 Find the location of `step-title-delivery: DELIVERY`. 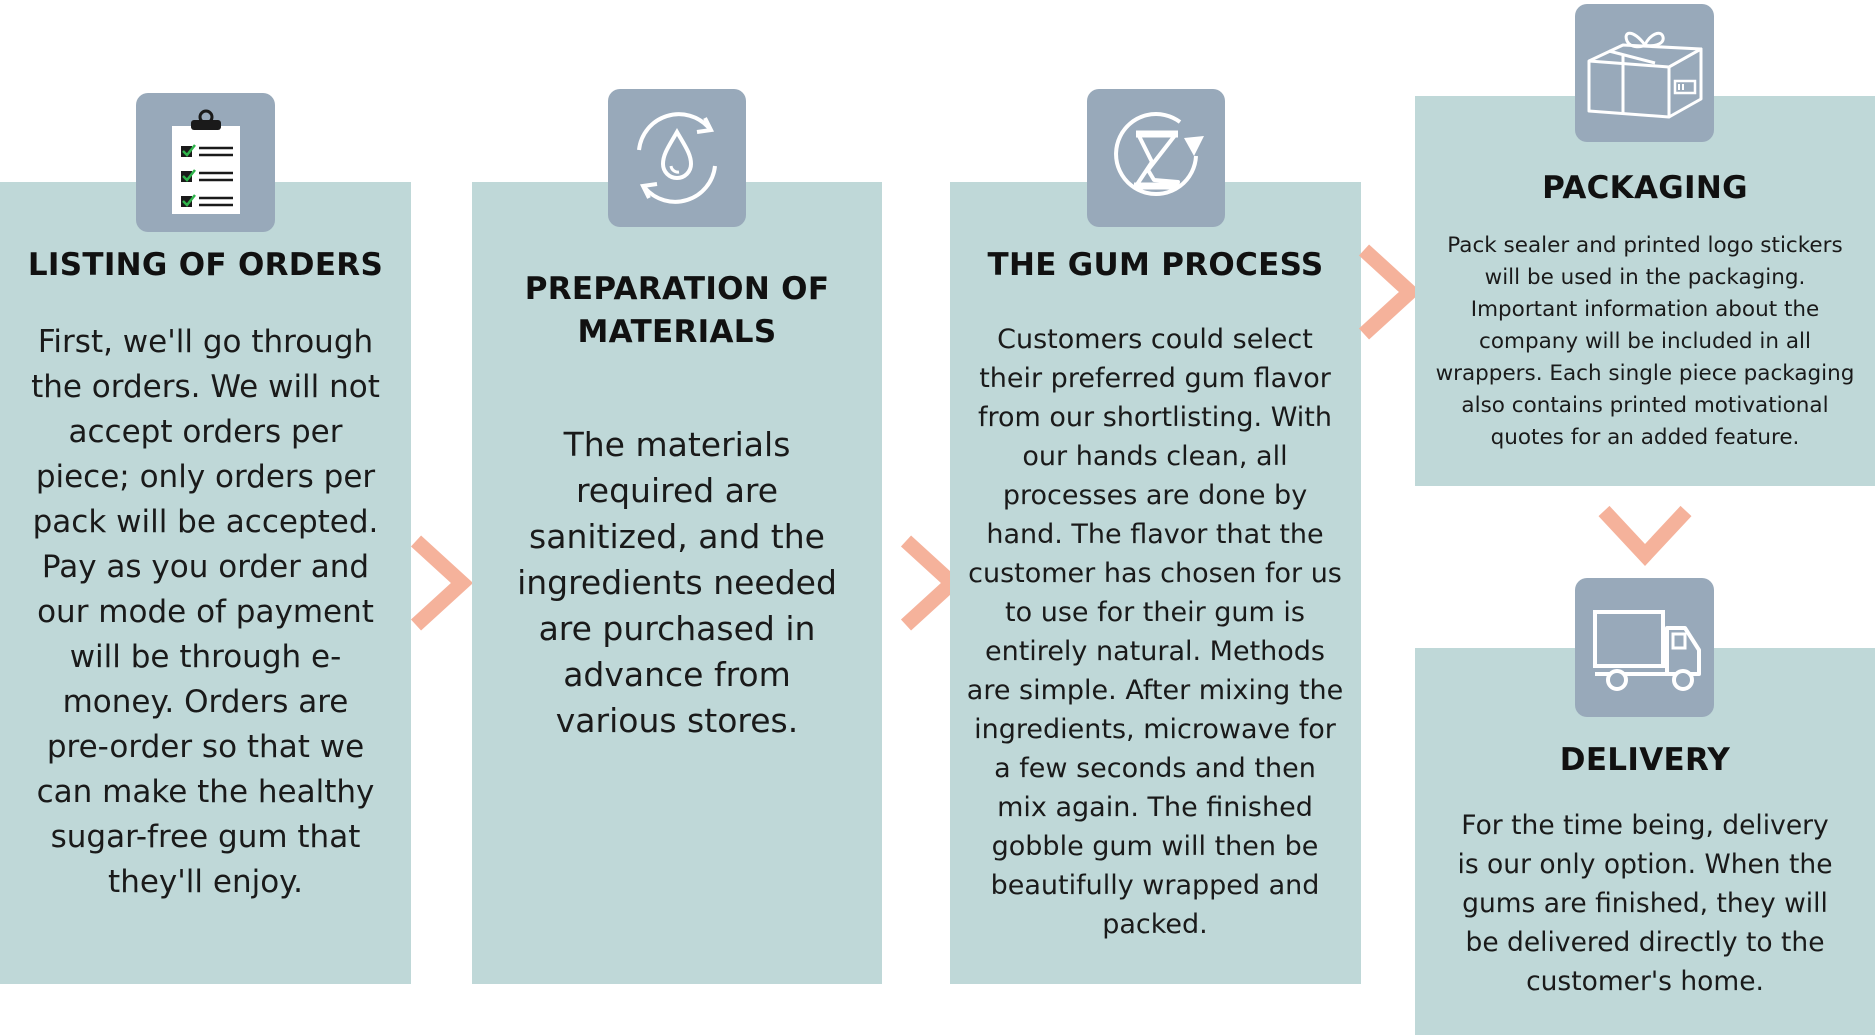

step-title-delivery: DELIVERY is located at coordinates (1645, 760).